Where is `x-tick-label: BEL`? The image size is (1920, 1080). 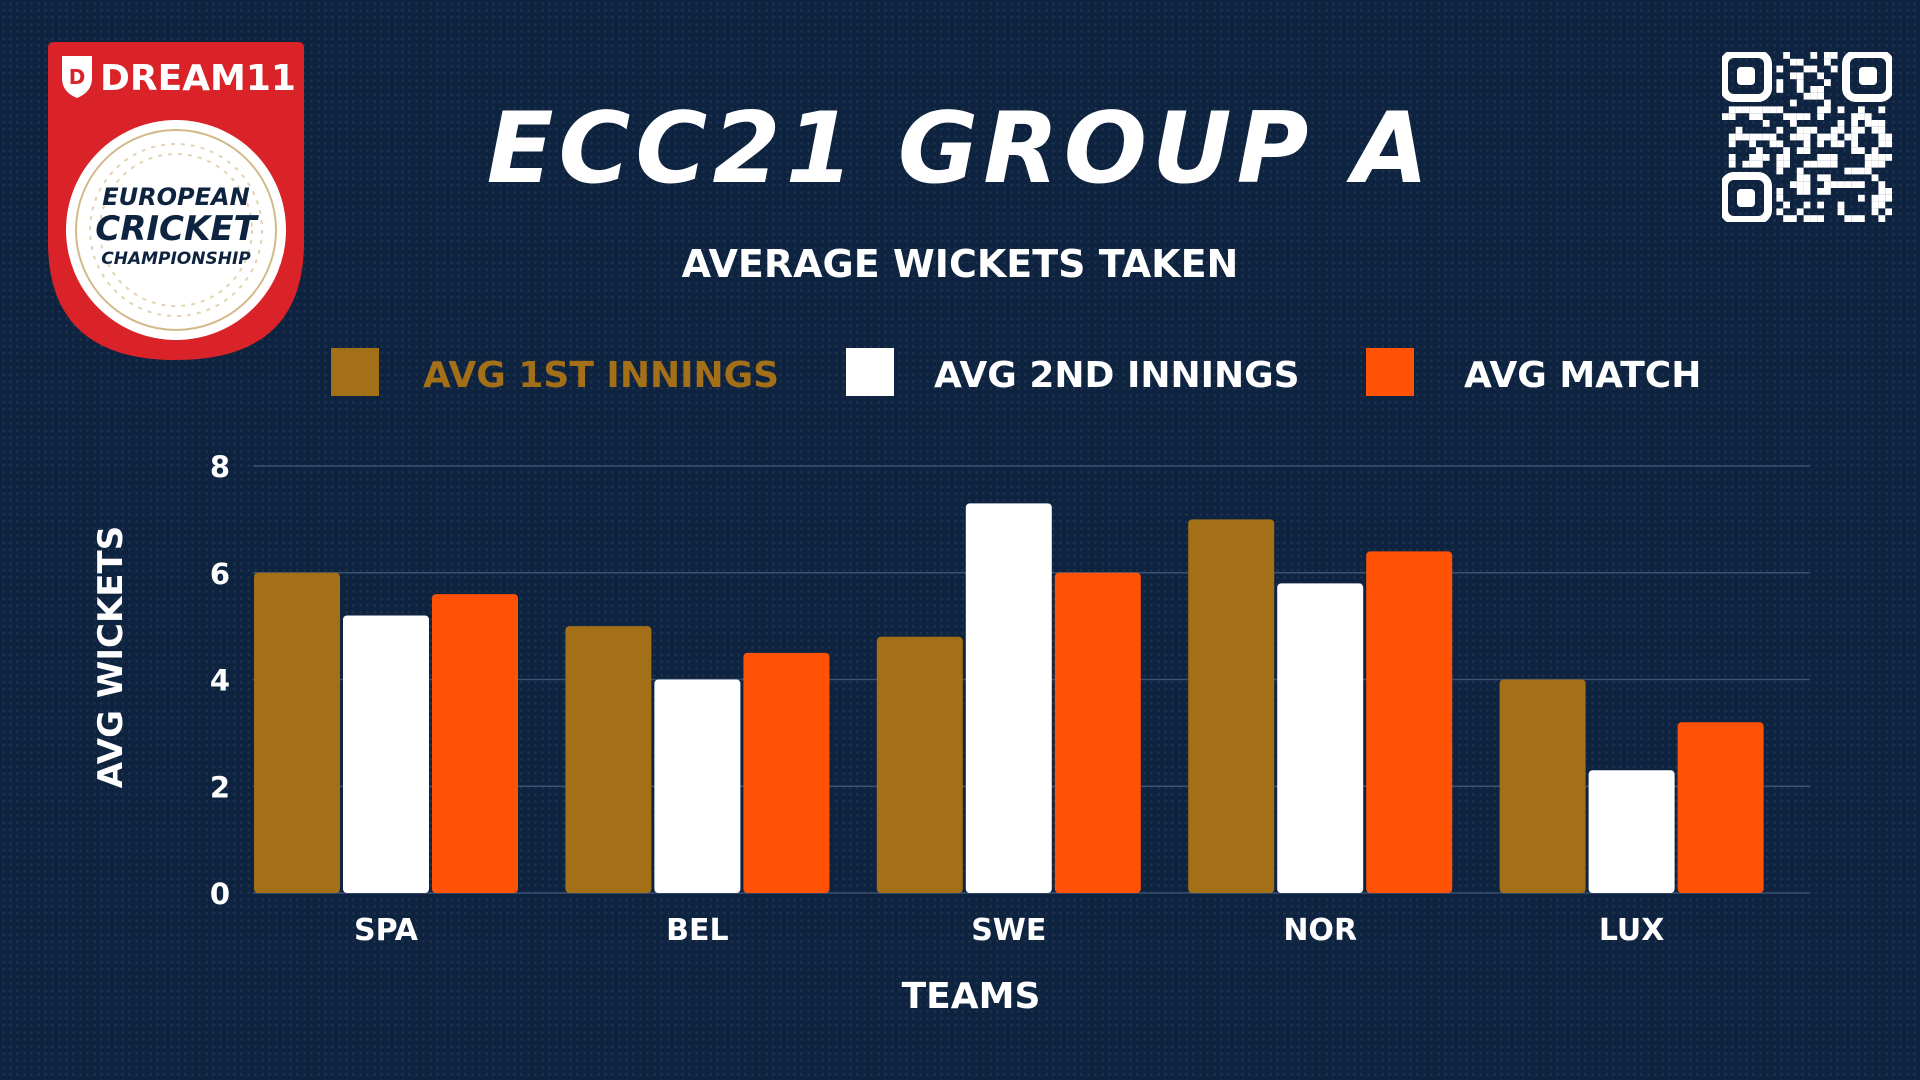 x-tick-label: BEL is located at coordinates (697, 930).